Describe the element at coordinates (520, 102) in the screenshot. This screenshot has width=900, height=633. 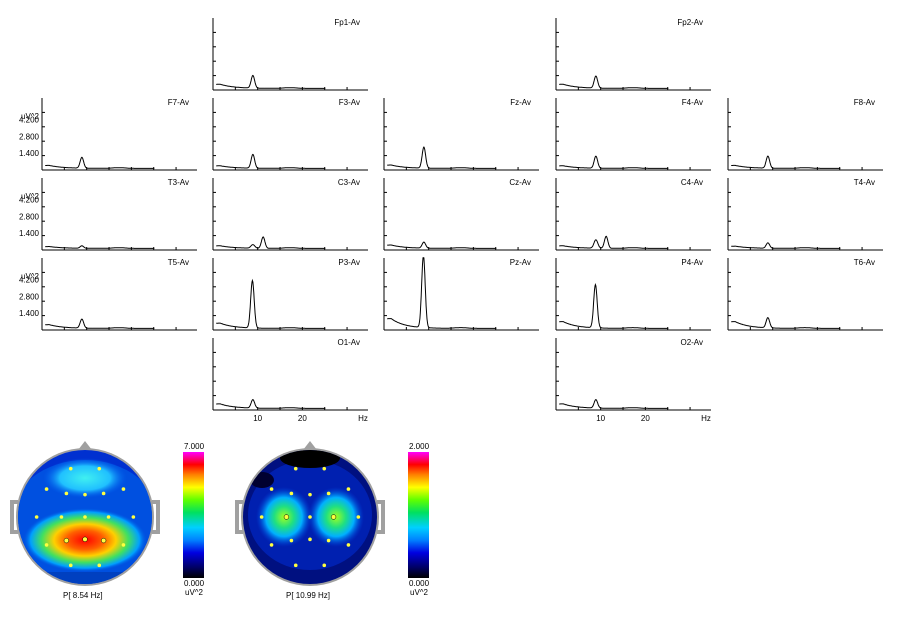
I see `channel-label: Fz-Av` at that location.